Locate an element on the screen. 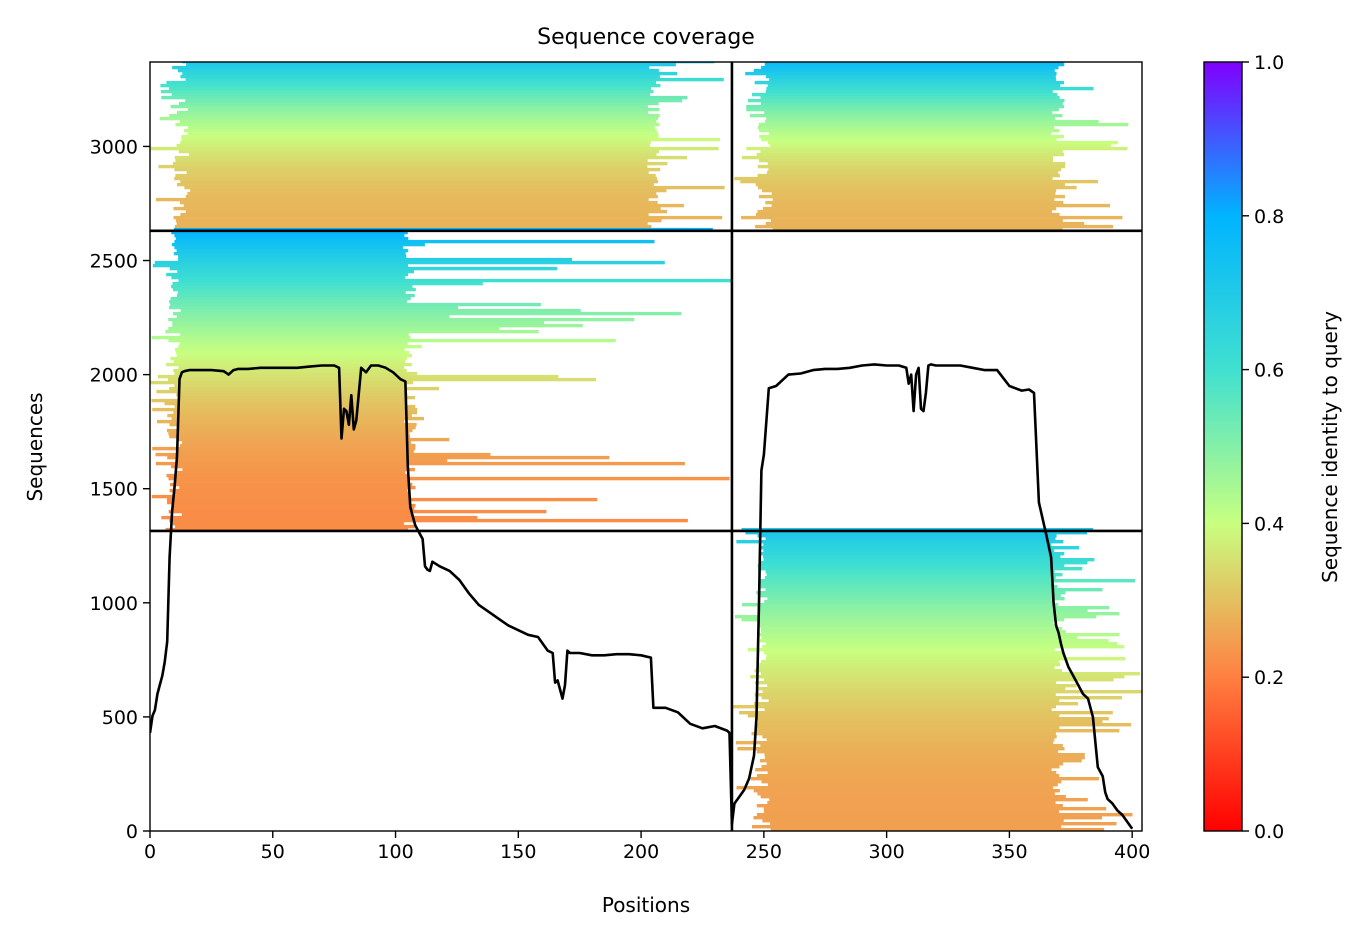  chart-title: Sequence coverage is located at coordinates (646, 37).